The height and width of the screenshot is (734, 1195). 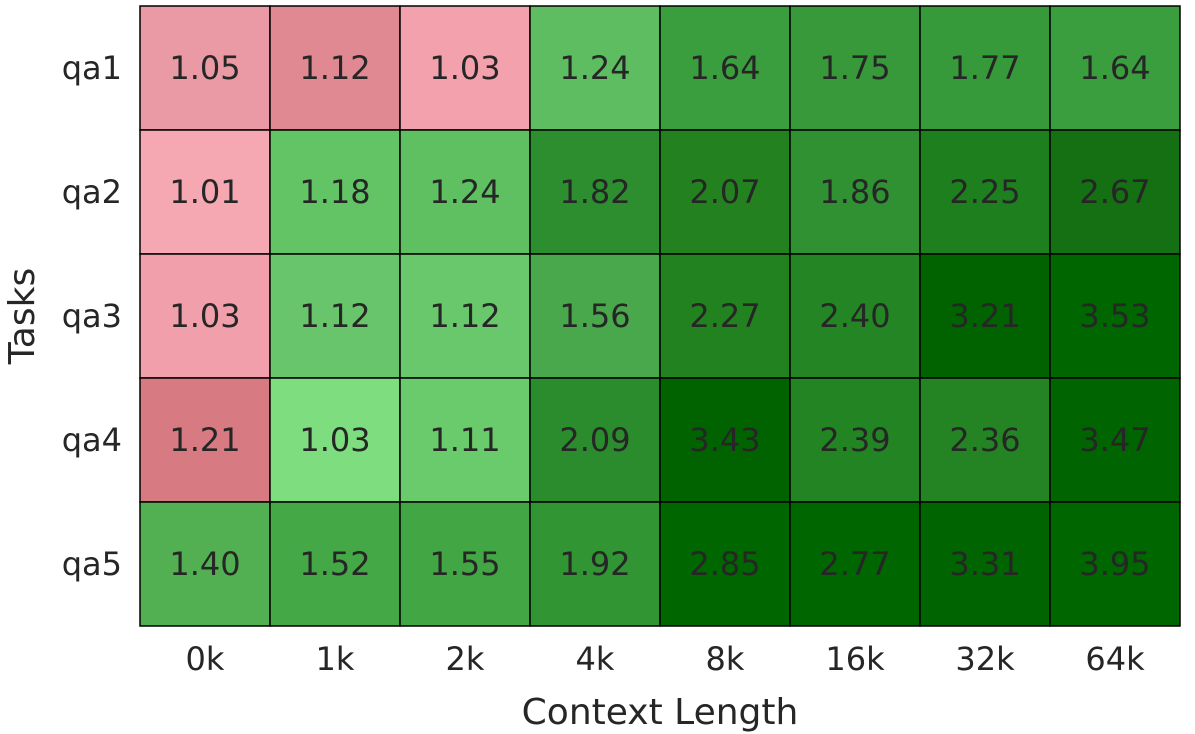 I want to click on heatmap-cell-qa5-8k, so click(x=725, y=564).